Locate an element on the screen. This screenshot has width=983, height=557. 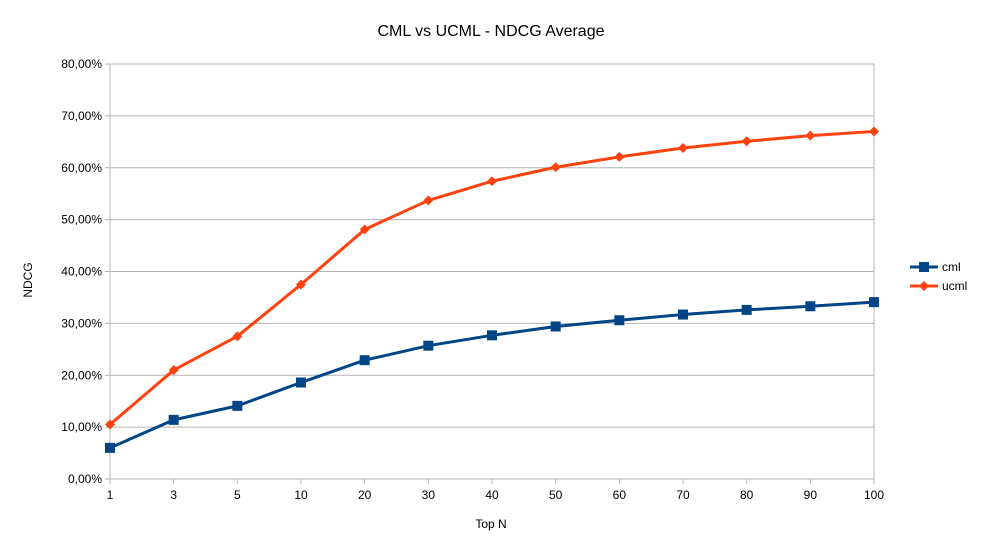
legend-marker-cml is located at coordinates (924, 267).